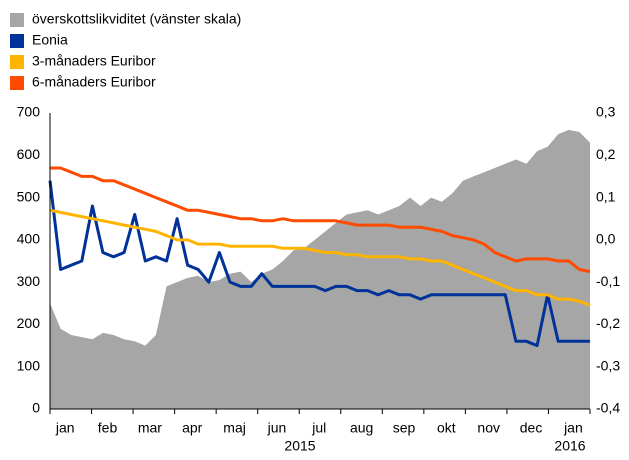 The width and height of the screenshot is (629, 460). Describe the element at coordinates (606, 154) in the screenshot. I see `y2-tick-label: 0,2` at that location.